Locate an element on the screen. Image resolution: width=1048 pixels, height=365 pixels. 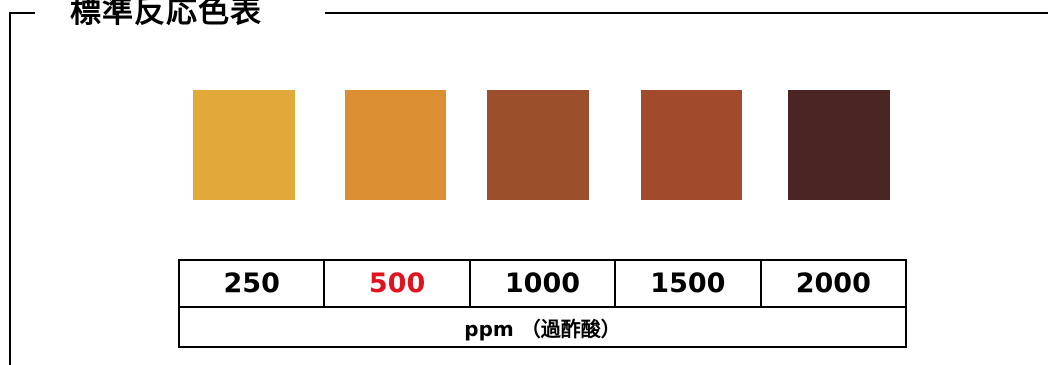
value-cell-250: 250 is located at coordinates (251, 283).